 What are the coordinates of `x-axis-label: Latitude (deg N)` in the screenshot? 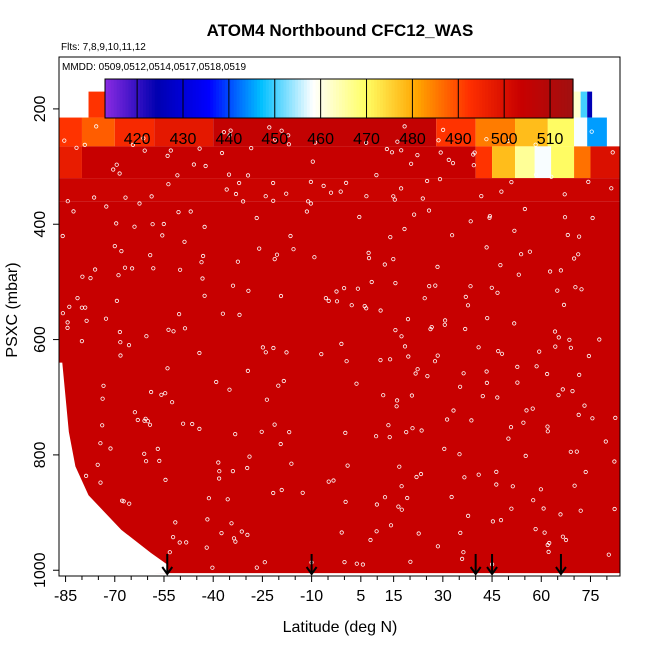 It's located at (340, 627).